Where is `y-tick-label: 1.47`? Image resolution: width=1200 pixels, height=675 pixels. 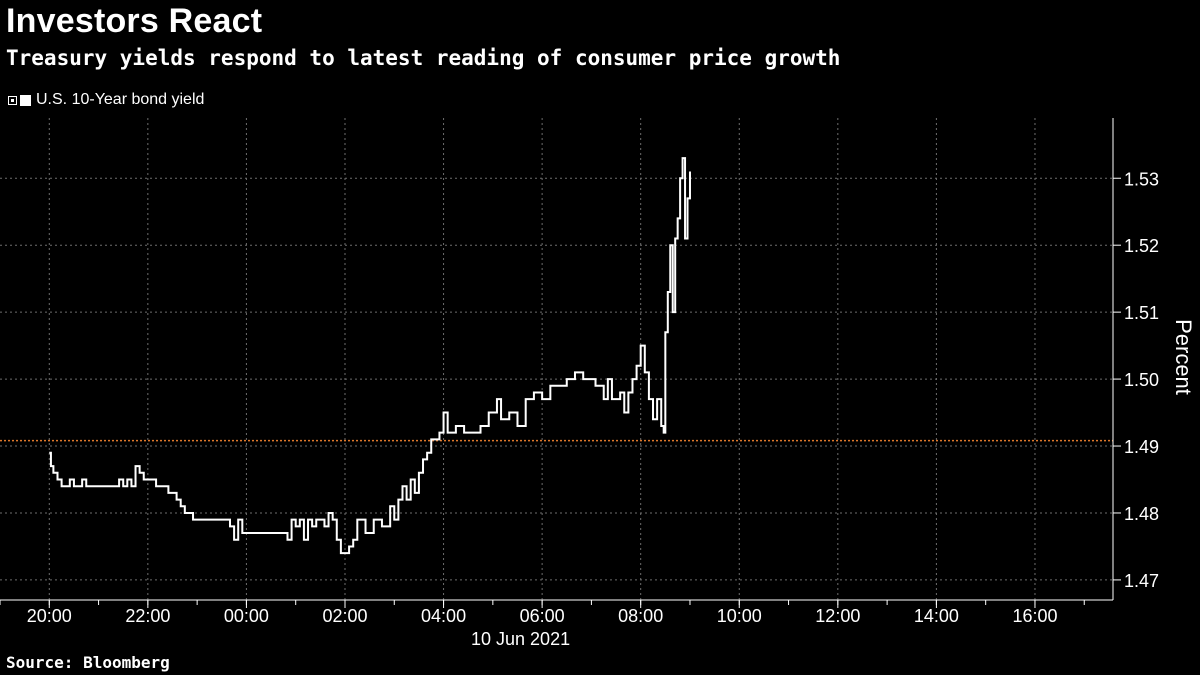 y-tick-label: 1.47 is located at coordinates (1141, 581).